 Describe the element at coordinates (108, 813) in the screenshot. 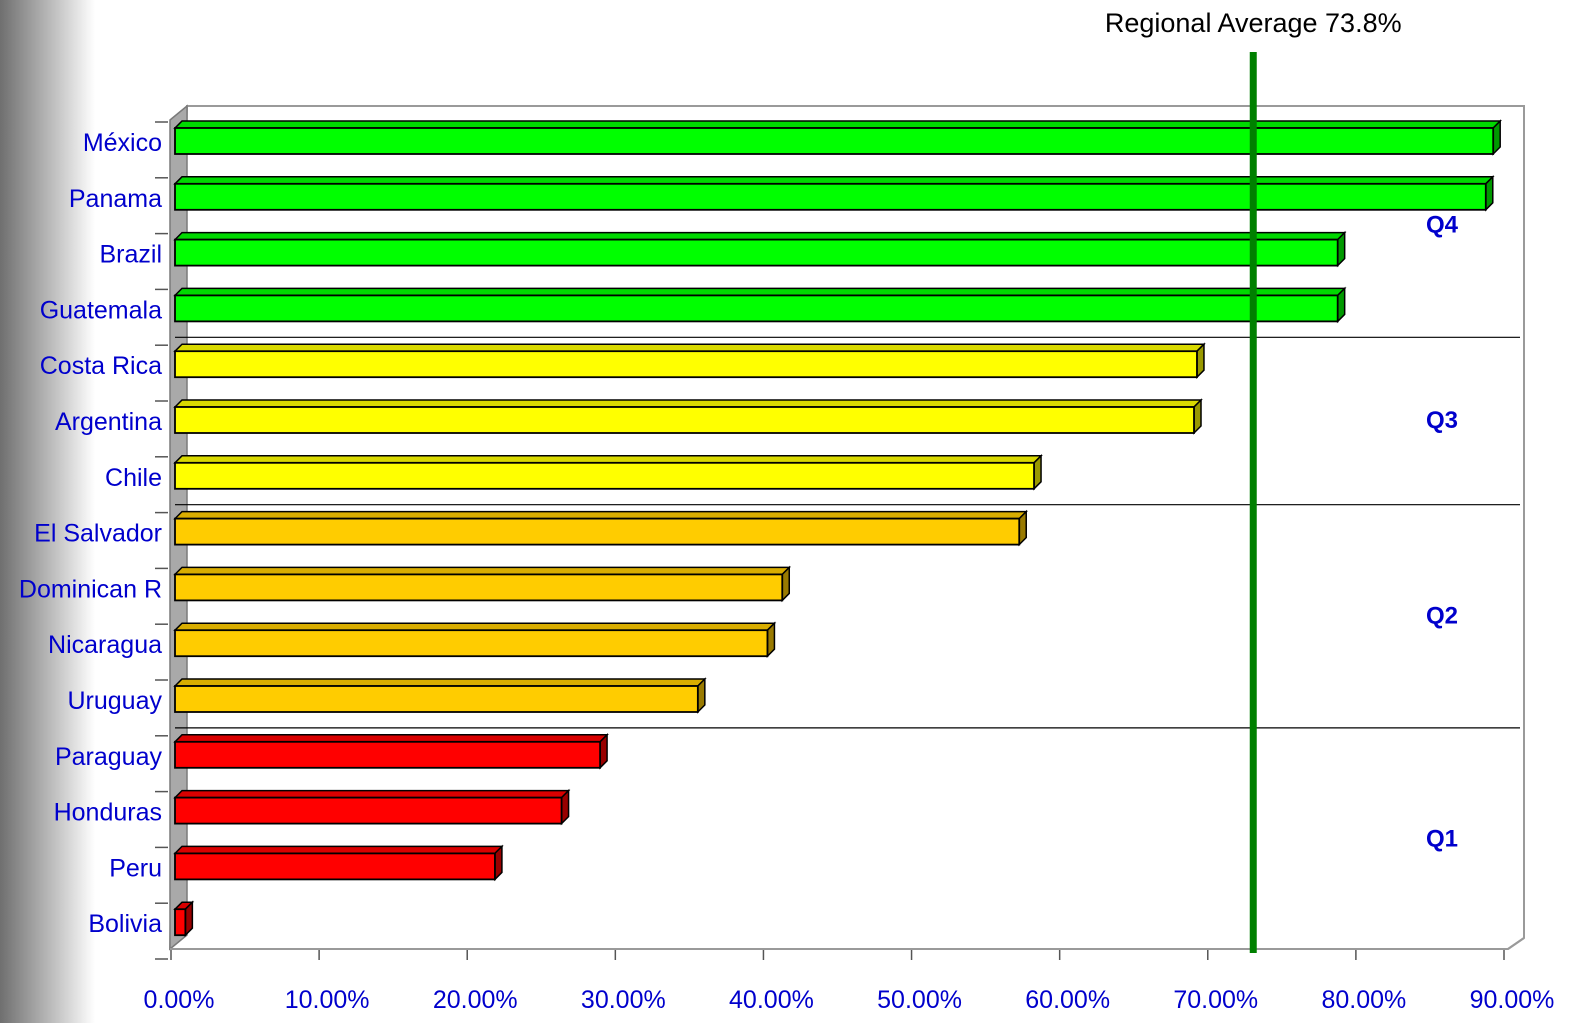

I see `category-label: Honduras` at that location.